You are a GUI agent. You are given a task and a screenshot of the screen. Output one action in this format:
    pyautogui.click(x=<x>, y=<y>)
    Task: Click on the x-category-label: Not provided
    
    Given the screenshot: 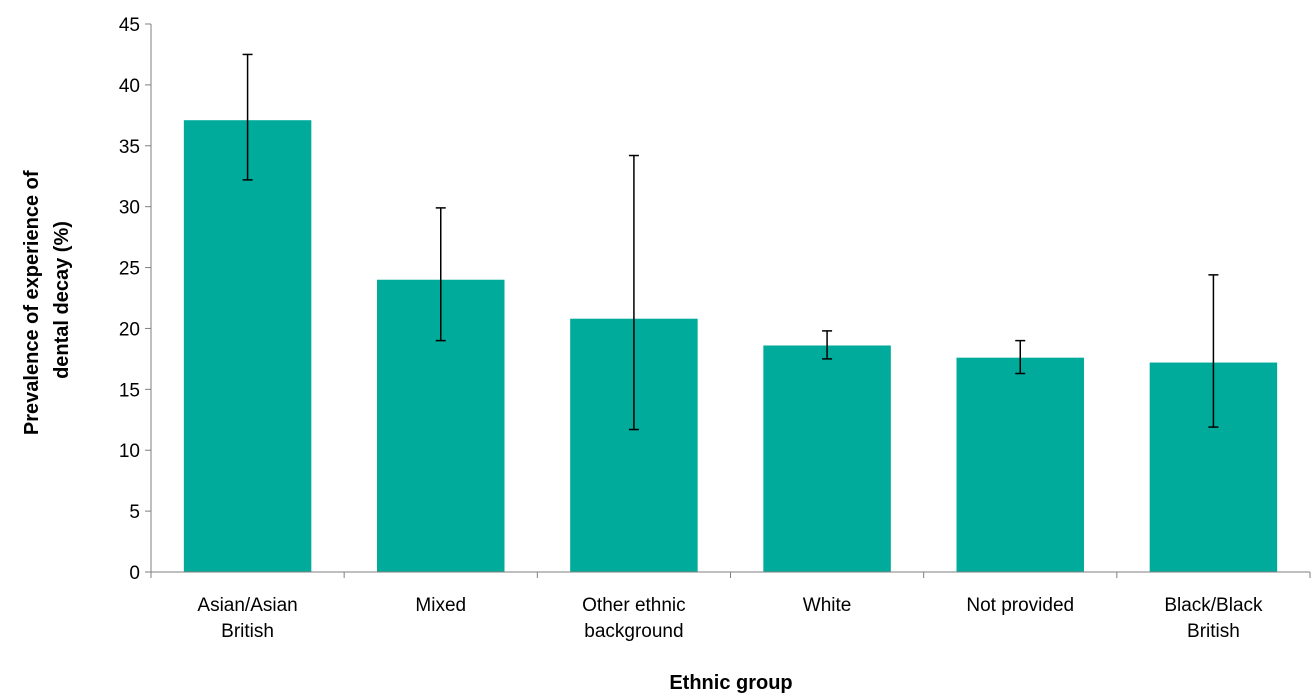 What is the action you would take?
    pyautogui.click(x=1020, y=605)
    